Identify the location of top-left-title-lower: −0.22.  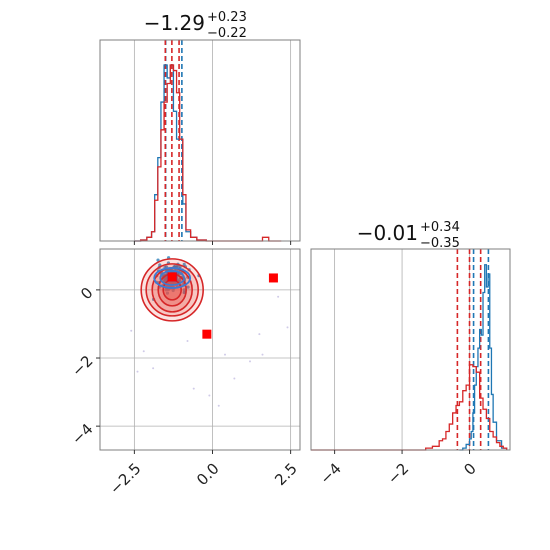
(227, 33).